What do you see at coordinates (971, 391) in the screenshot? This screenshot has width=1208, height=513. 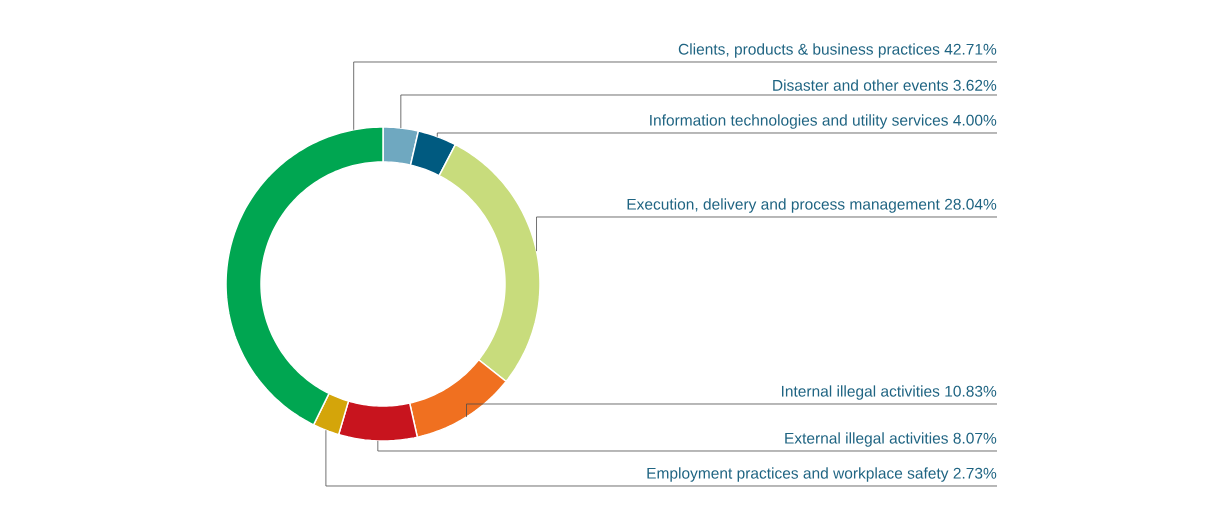 I see `data-label: 10.83%` at bounding box center [971, 391].